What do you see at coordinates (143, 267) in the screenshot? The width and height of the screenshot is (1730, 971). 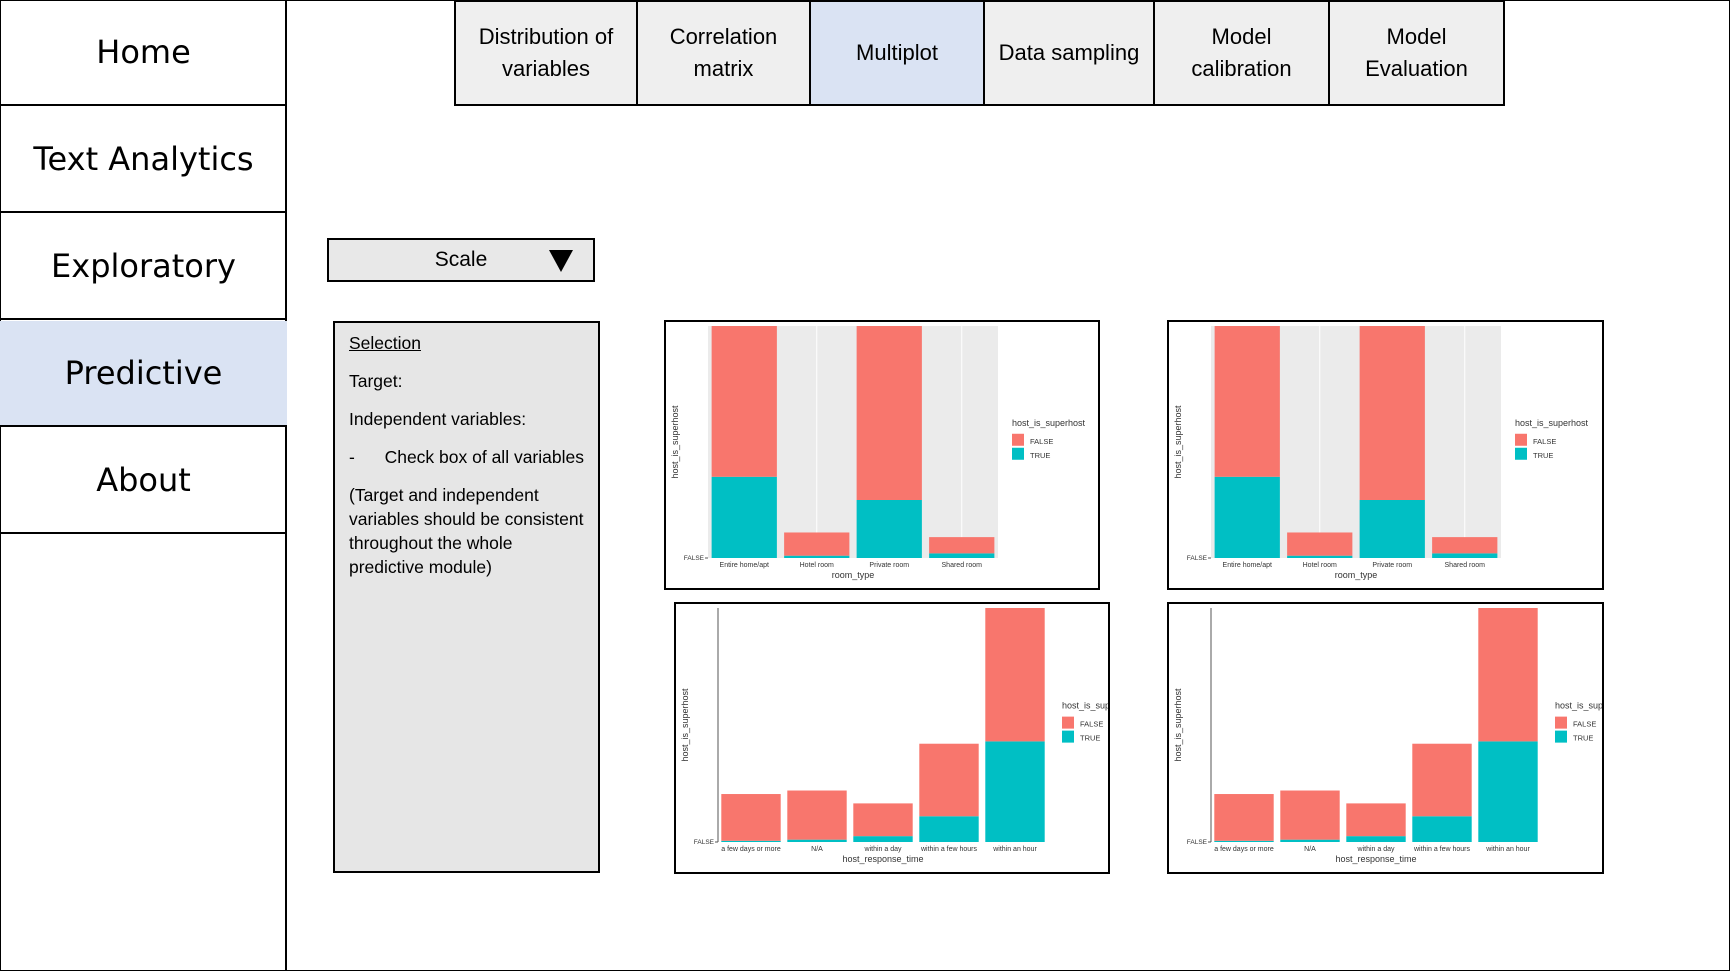 I see `sidebar-item-exploratory: Exploratory` at bounding box center [143, 267].